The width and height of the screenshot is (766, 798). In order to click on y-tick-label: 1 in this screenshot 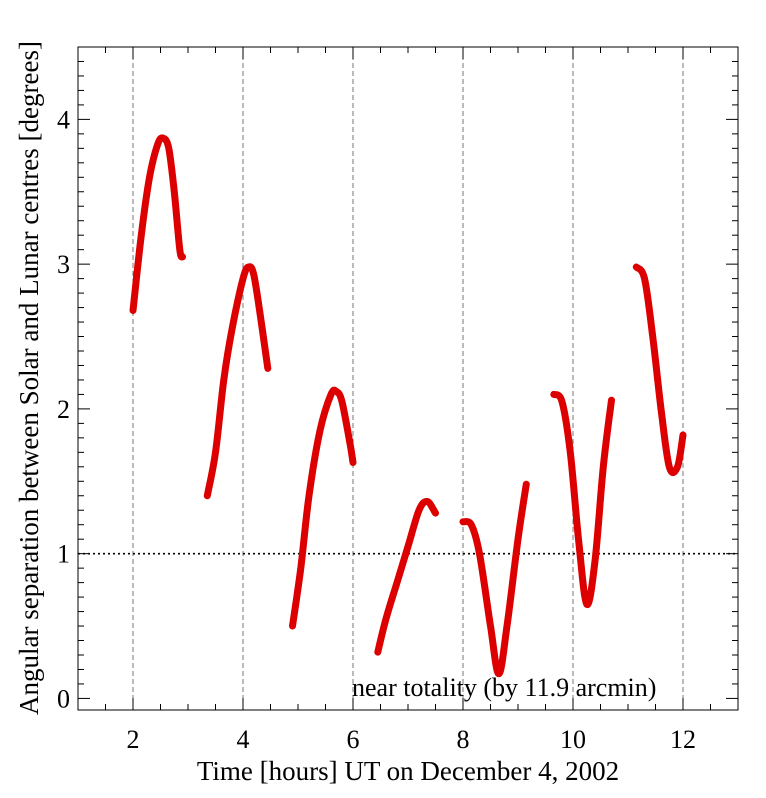, I will do `click(63, 554)`.